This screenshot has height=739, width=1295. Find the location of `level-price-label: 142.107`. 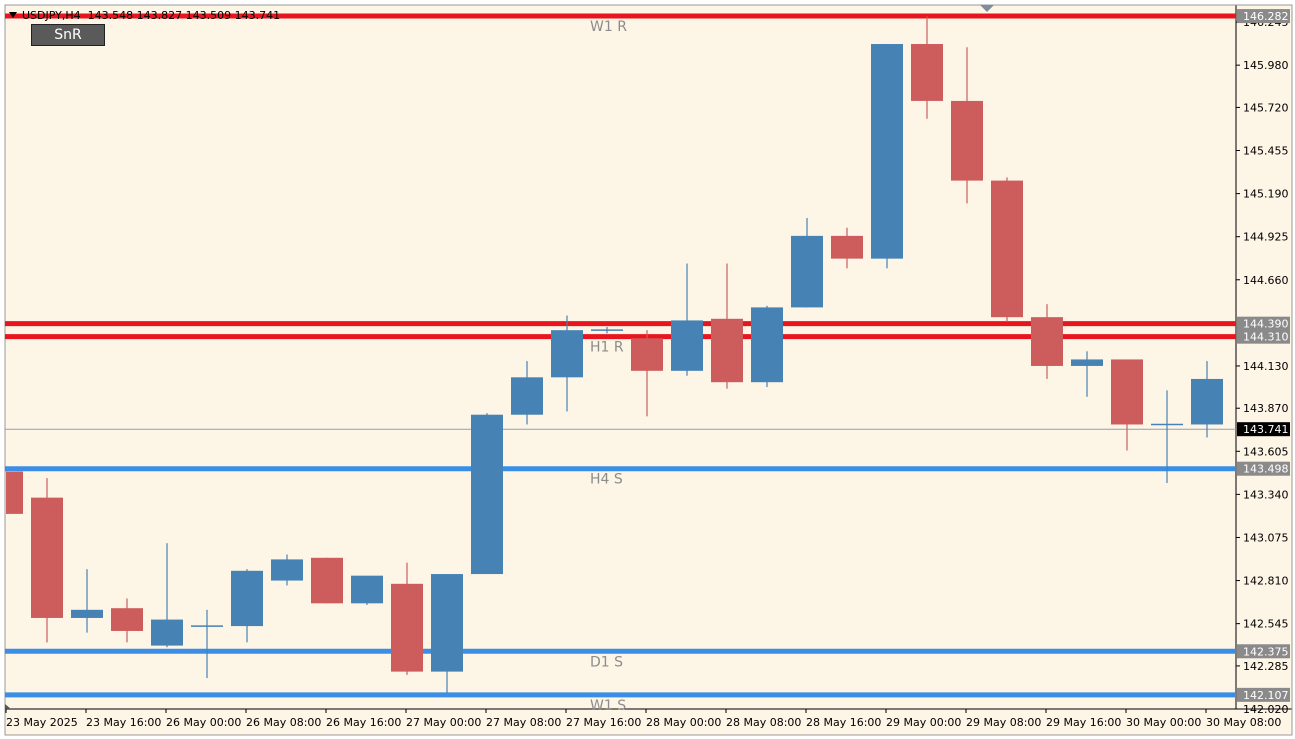

level-price-label: 142.107 is located at coordinates (1266, 695).